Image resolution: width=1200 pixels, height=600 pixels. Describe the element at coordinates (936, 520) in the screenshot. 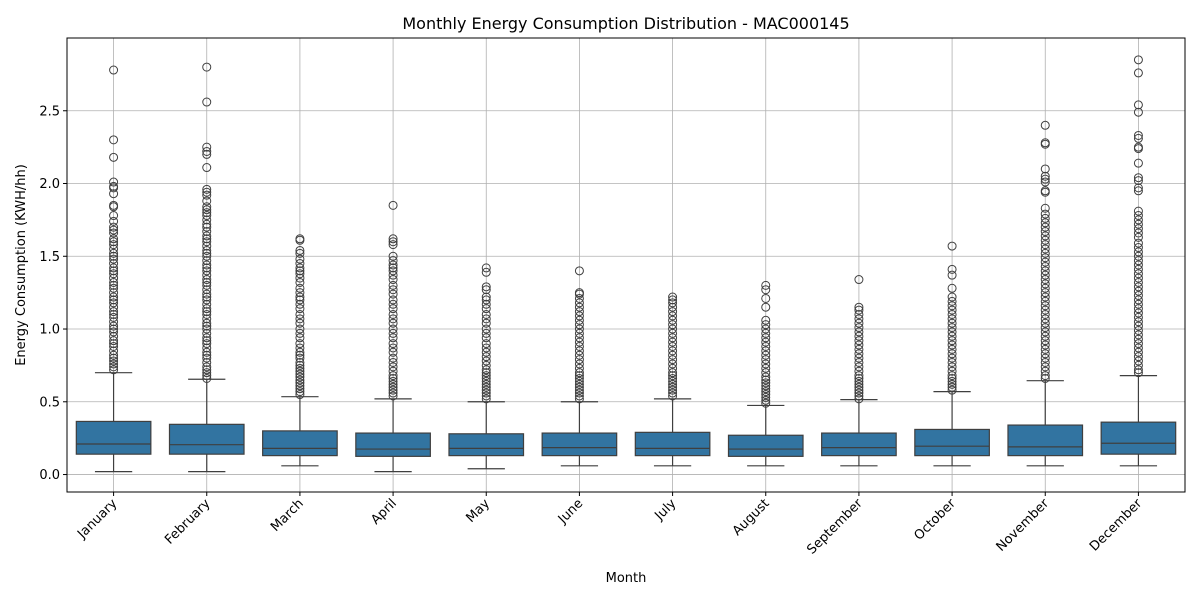

I see `x-tick-label: October` at that location.